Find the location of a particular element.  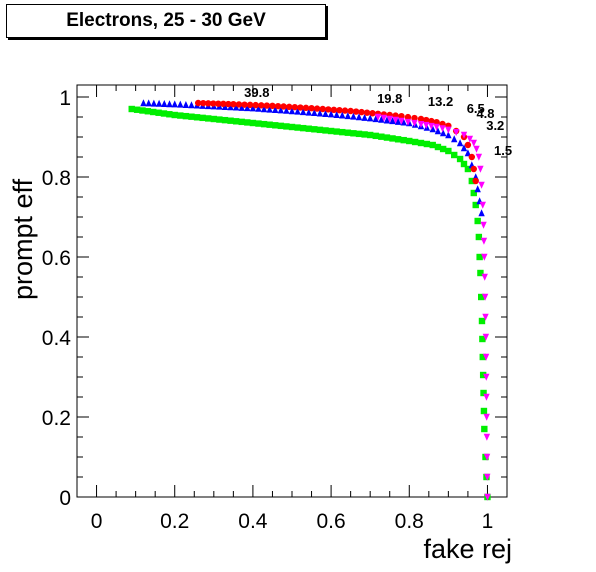

y-tick-label: 0.8 is located at coordinates (56, 178).